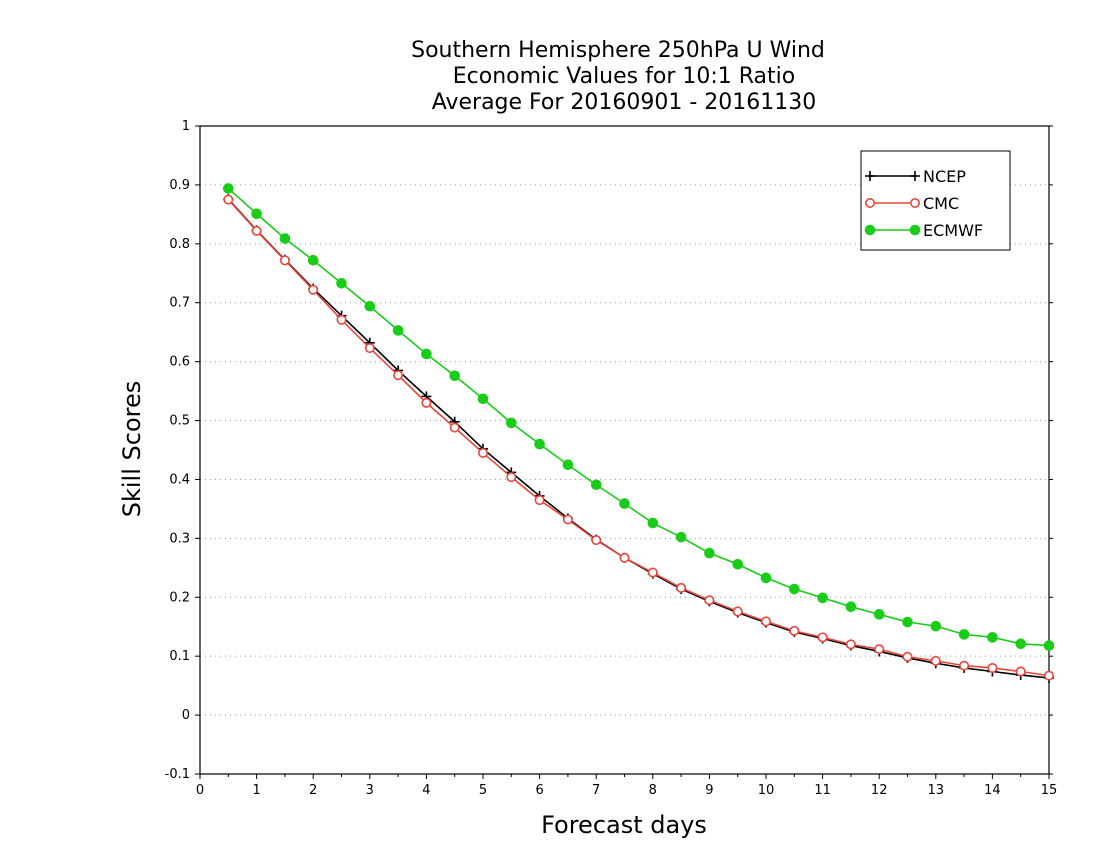 The height and width of the screenshot is (850, 1100). I want to click on chart-title-line-2: Economic Values for 10:1 Ratio, so click(624, 76).